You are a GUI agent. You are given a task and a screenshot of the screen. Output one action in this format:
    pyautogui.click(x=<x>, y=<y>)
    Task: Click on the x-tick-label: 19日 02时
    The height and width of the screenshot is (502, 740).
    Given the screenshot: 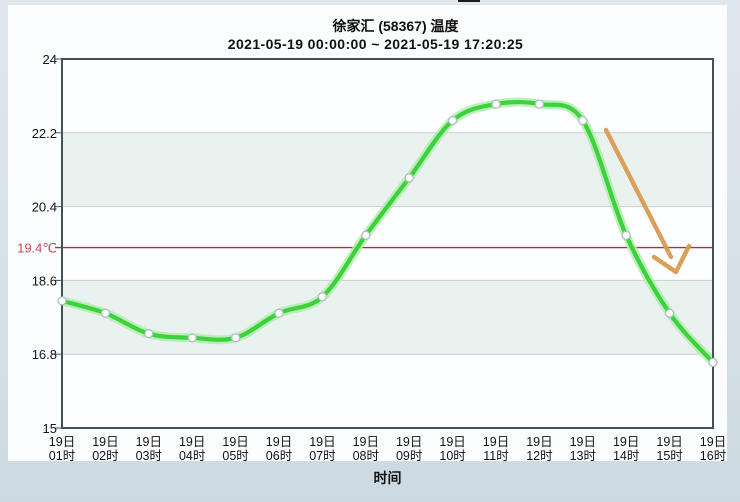 What is the action you would take?
    pyautogui.click(x=105, y=449)
    